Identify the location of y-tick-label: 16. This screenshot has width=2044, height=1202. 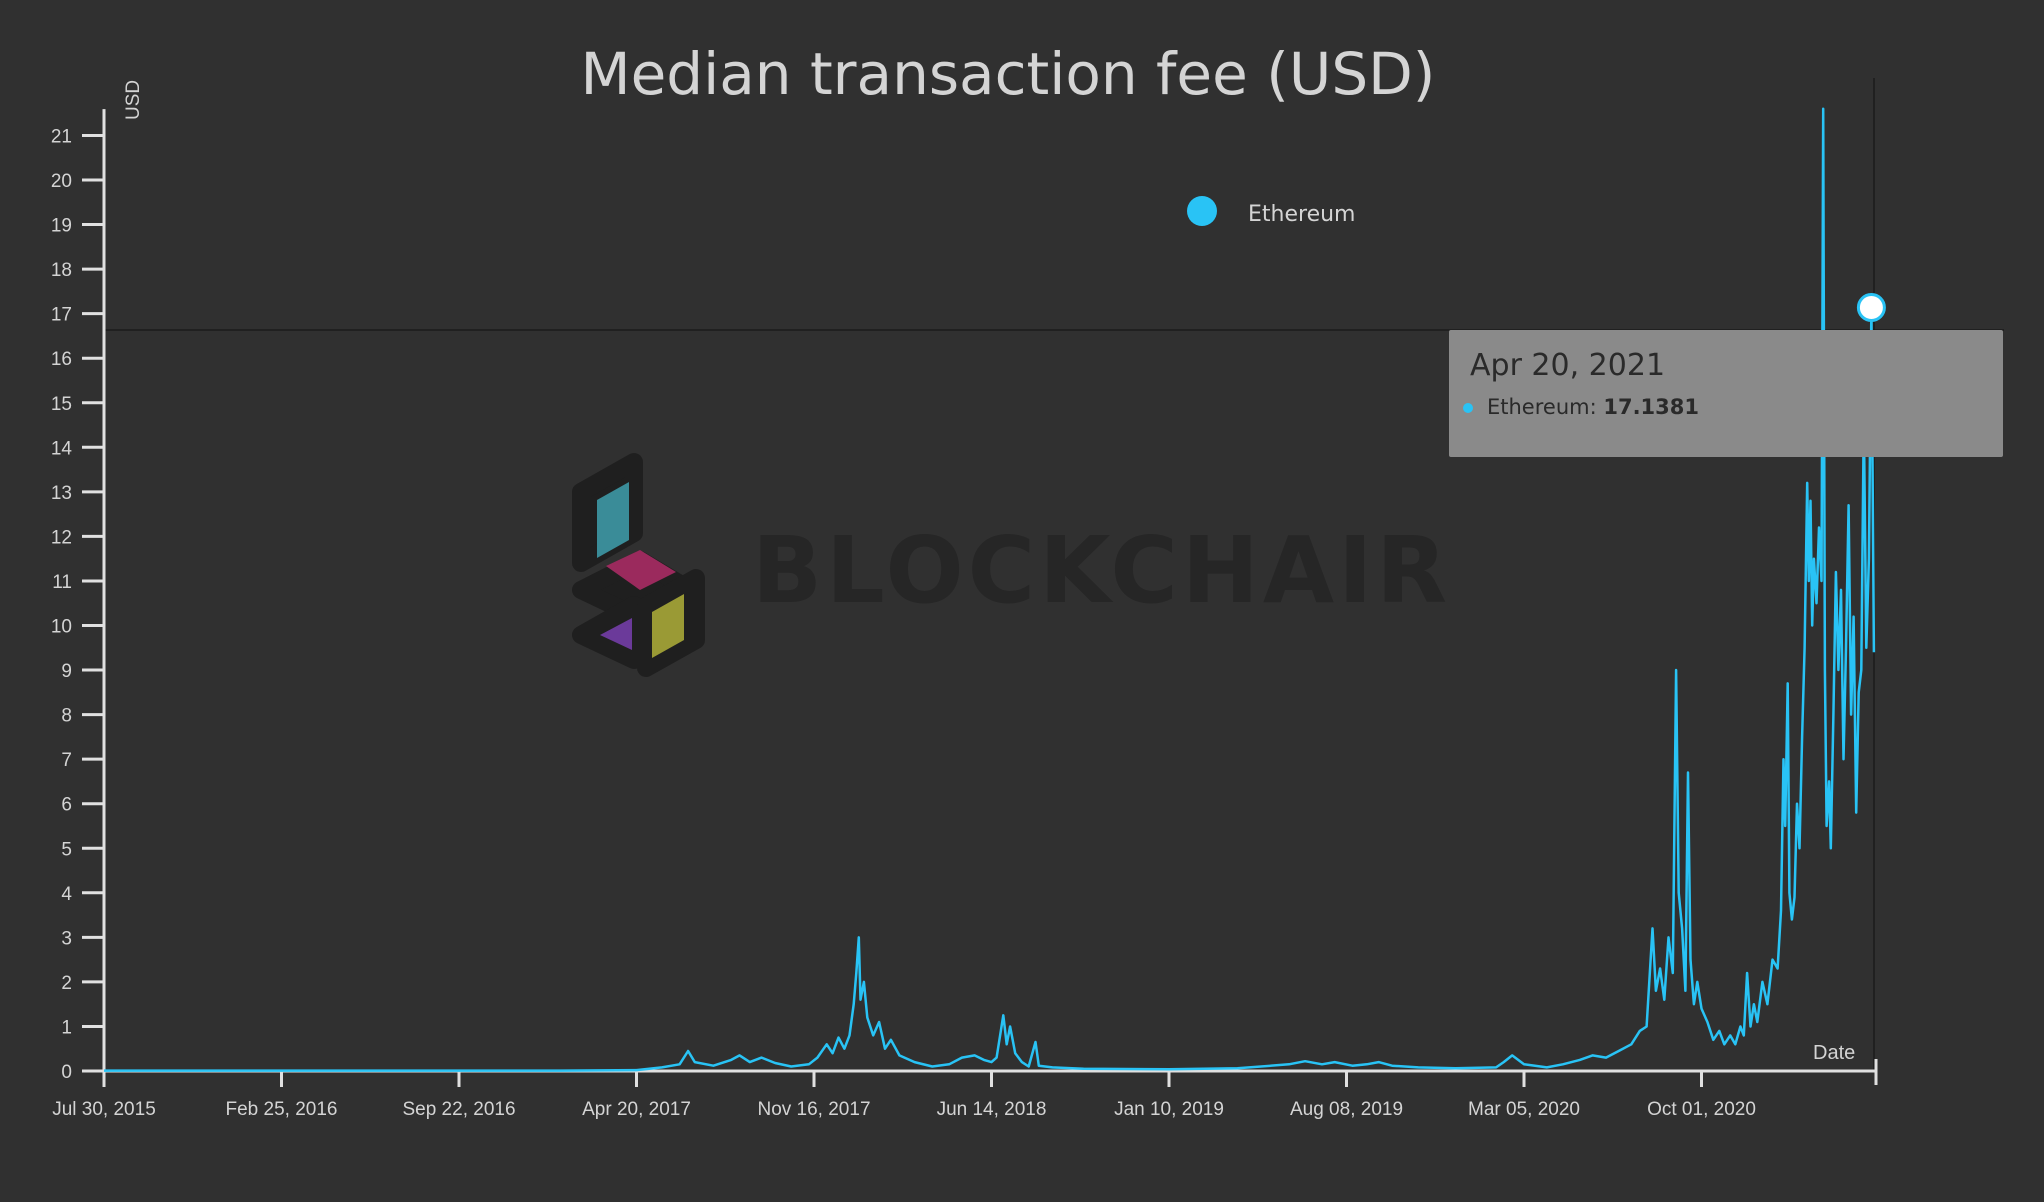
(61, 359).